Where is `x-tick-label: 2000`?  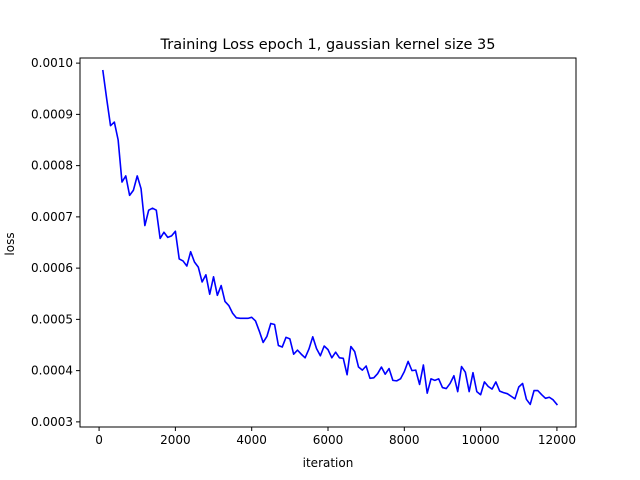
x-tick-label: 2000 is located at coordinates (175, 440).